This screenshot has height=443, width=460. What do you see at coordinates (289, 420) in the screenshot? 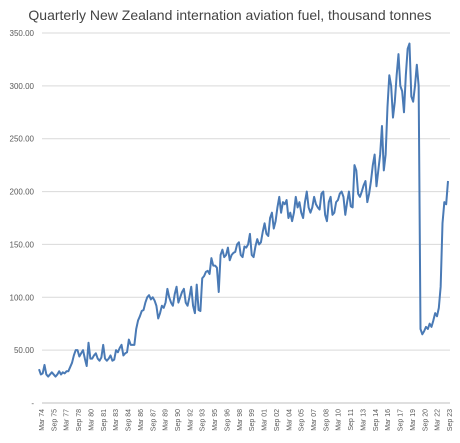
I see `x-tick-label: Mar 04` at bounding box center [289, 420].